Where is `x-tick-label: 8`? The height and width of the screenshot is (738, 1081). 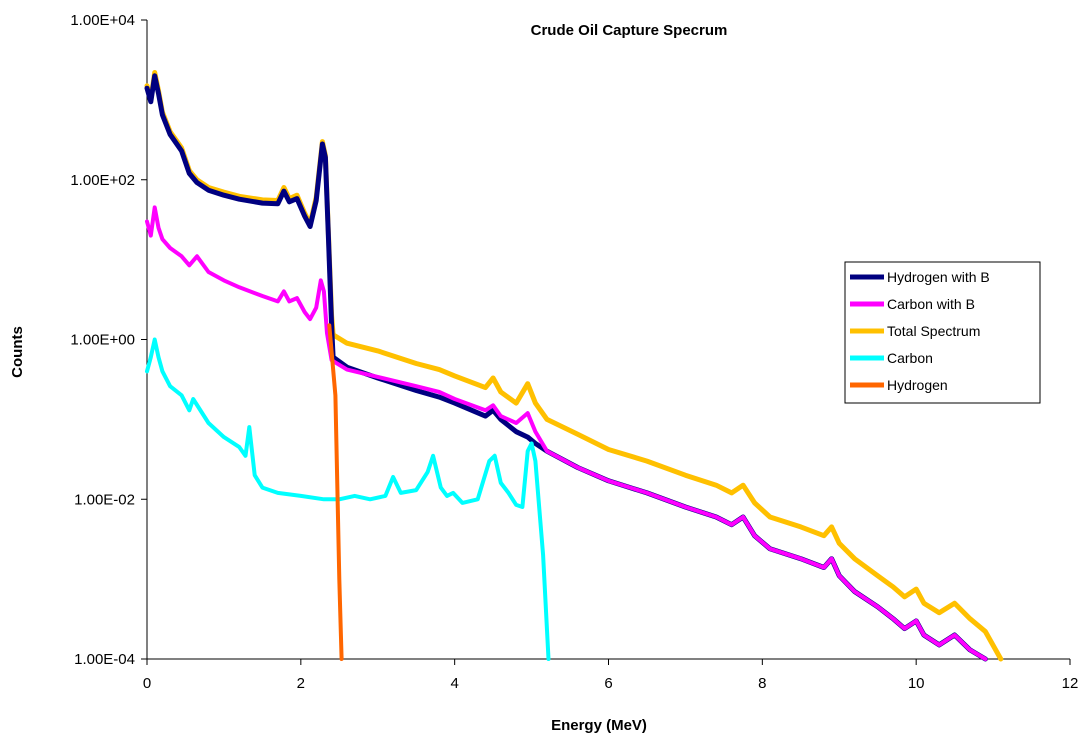
x-tick-label: 8 is located at coordinates (762, 683).